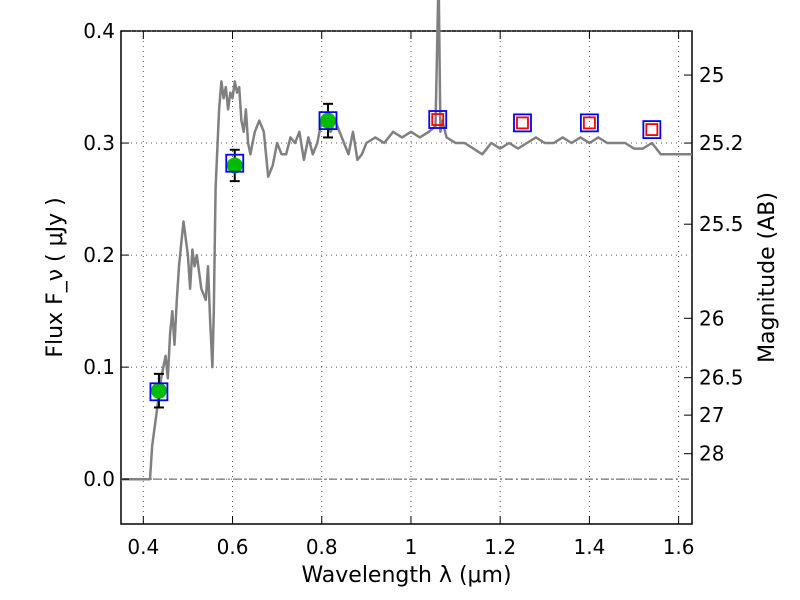  Describe the element at coordinates (767, 277) in the screenshot. I see `magnitude-axis-label: Magnitude (AB)` at that location.